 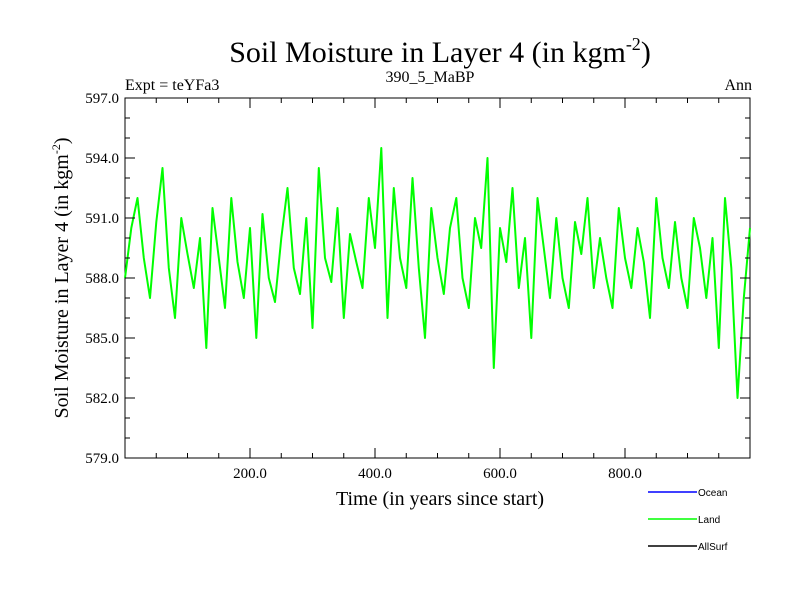 What do you see at coordinates (250, 474) in the screenshot?
I see `x-tick-label: 200.0` at bounding box center [250, 474].